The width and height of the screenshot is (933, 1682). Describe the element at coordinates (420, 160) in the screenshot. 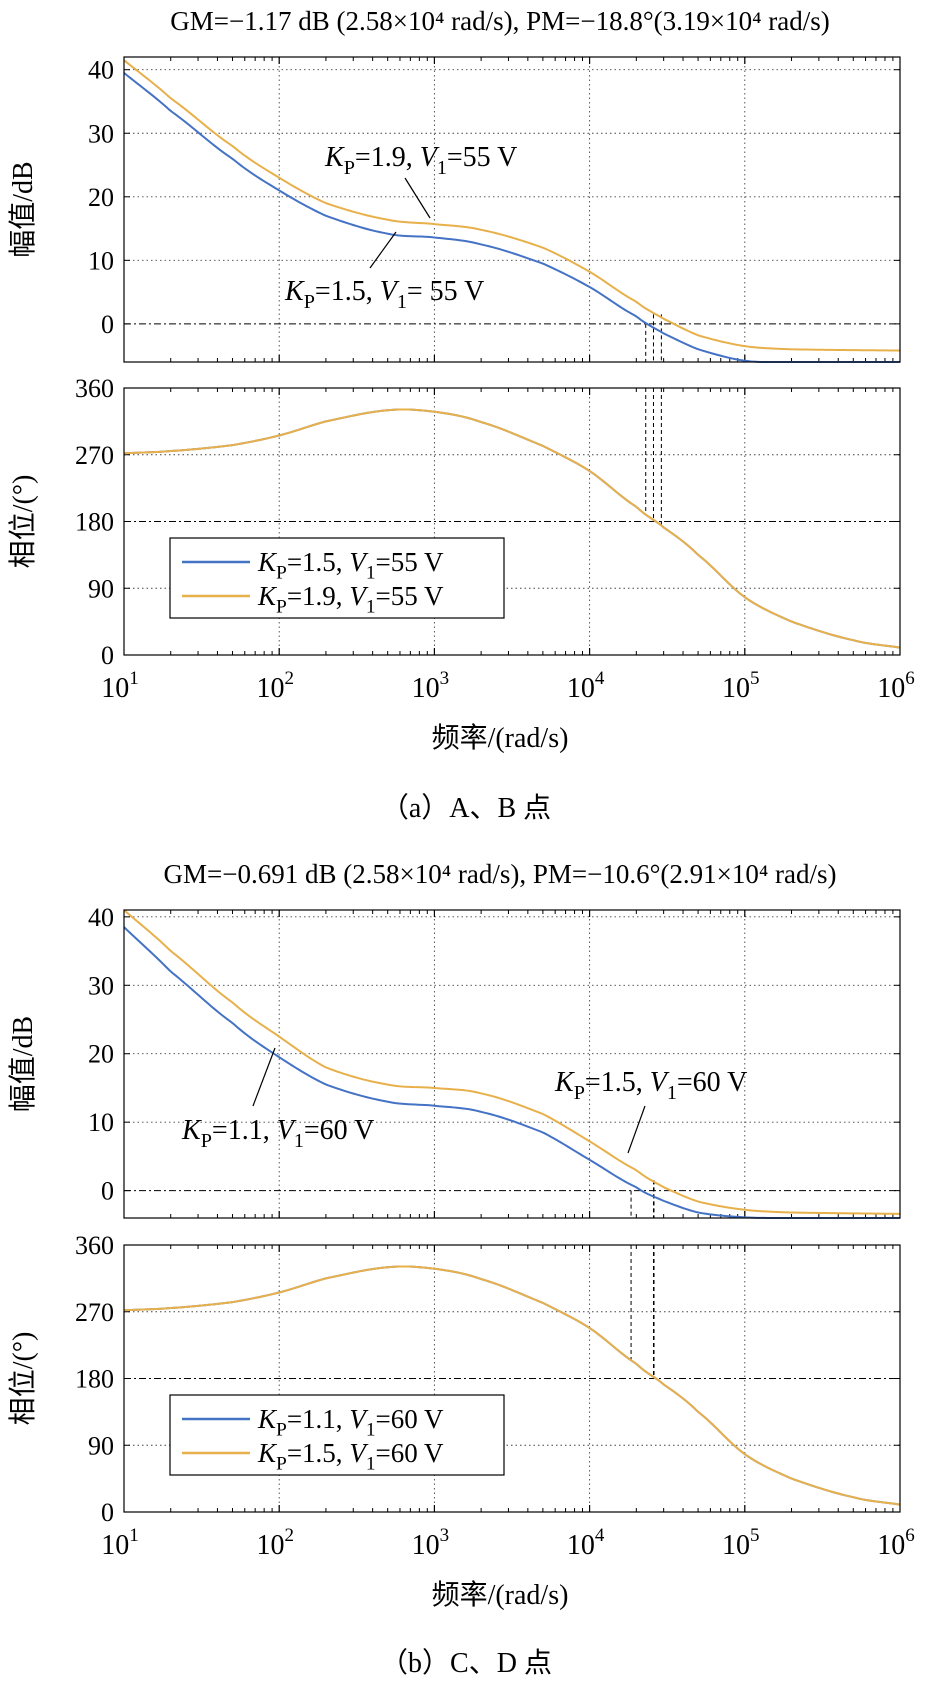

I see `annotation-label: KP=1.9, V1=55 V` at that location.